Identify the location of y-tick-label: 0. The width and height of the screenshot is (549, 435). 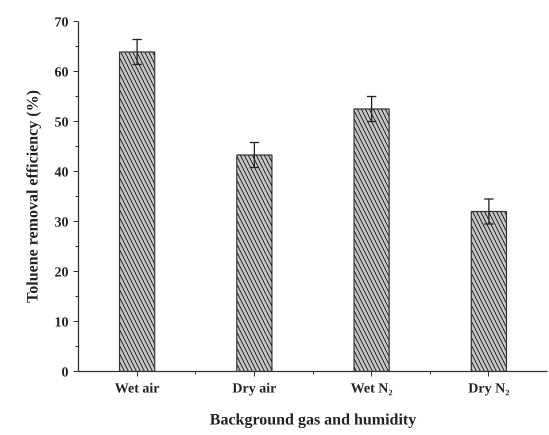
(65, 373).